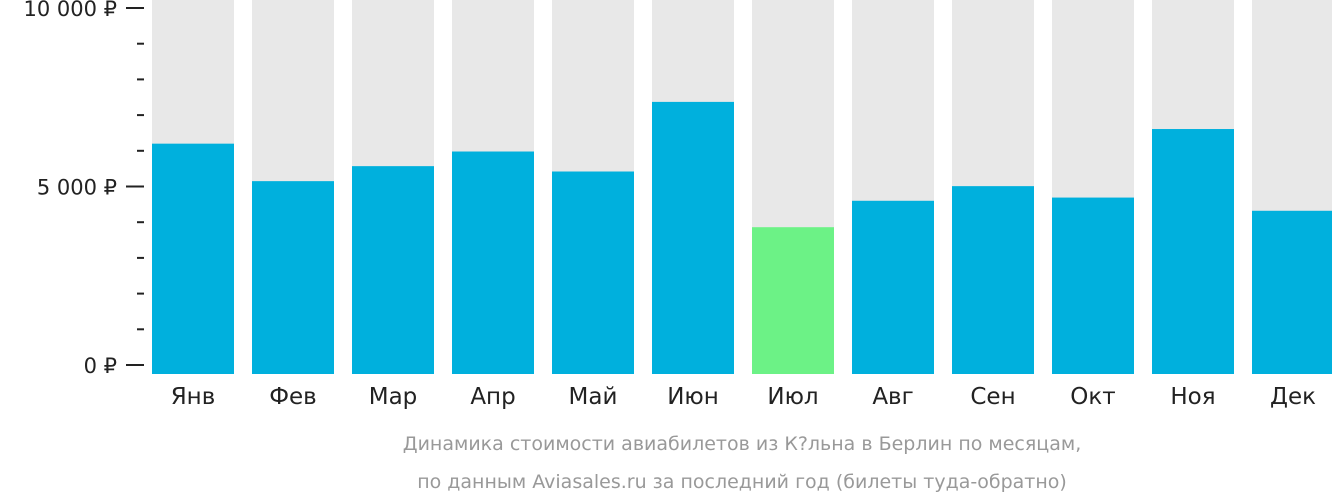 The width and height of the screenshot is (1332, 502). What do you see at coordinates (743, 397) in the screenshot?
I see `x-axis-labels: Янв Фев Мар Апр Май Июн Июл Авг Сен Окт Ноя Дек` at bounding box center [743, 397].